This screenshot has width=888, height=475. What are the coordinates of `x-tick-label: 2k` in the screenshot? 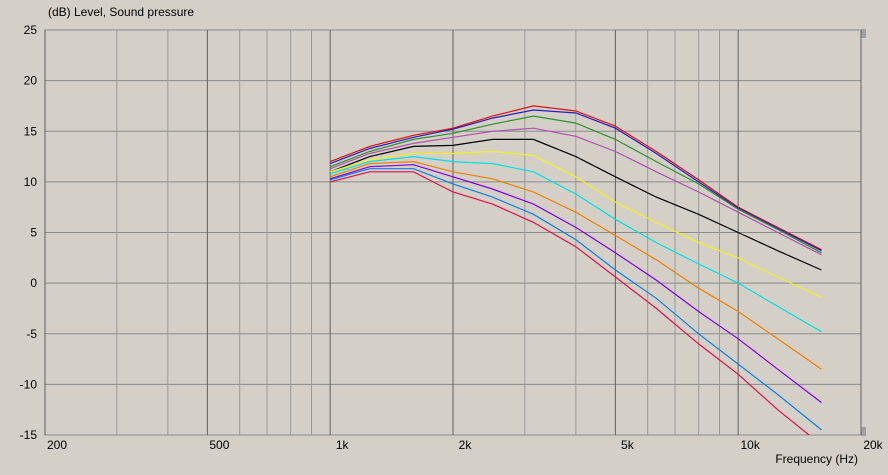 It's located at (466, 445).